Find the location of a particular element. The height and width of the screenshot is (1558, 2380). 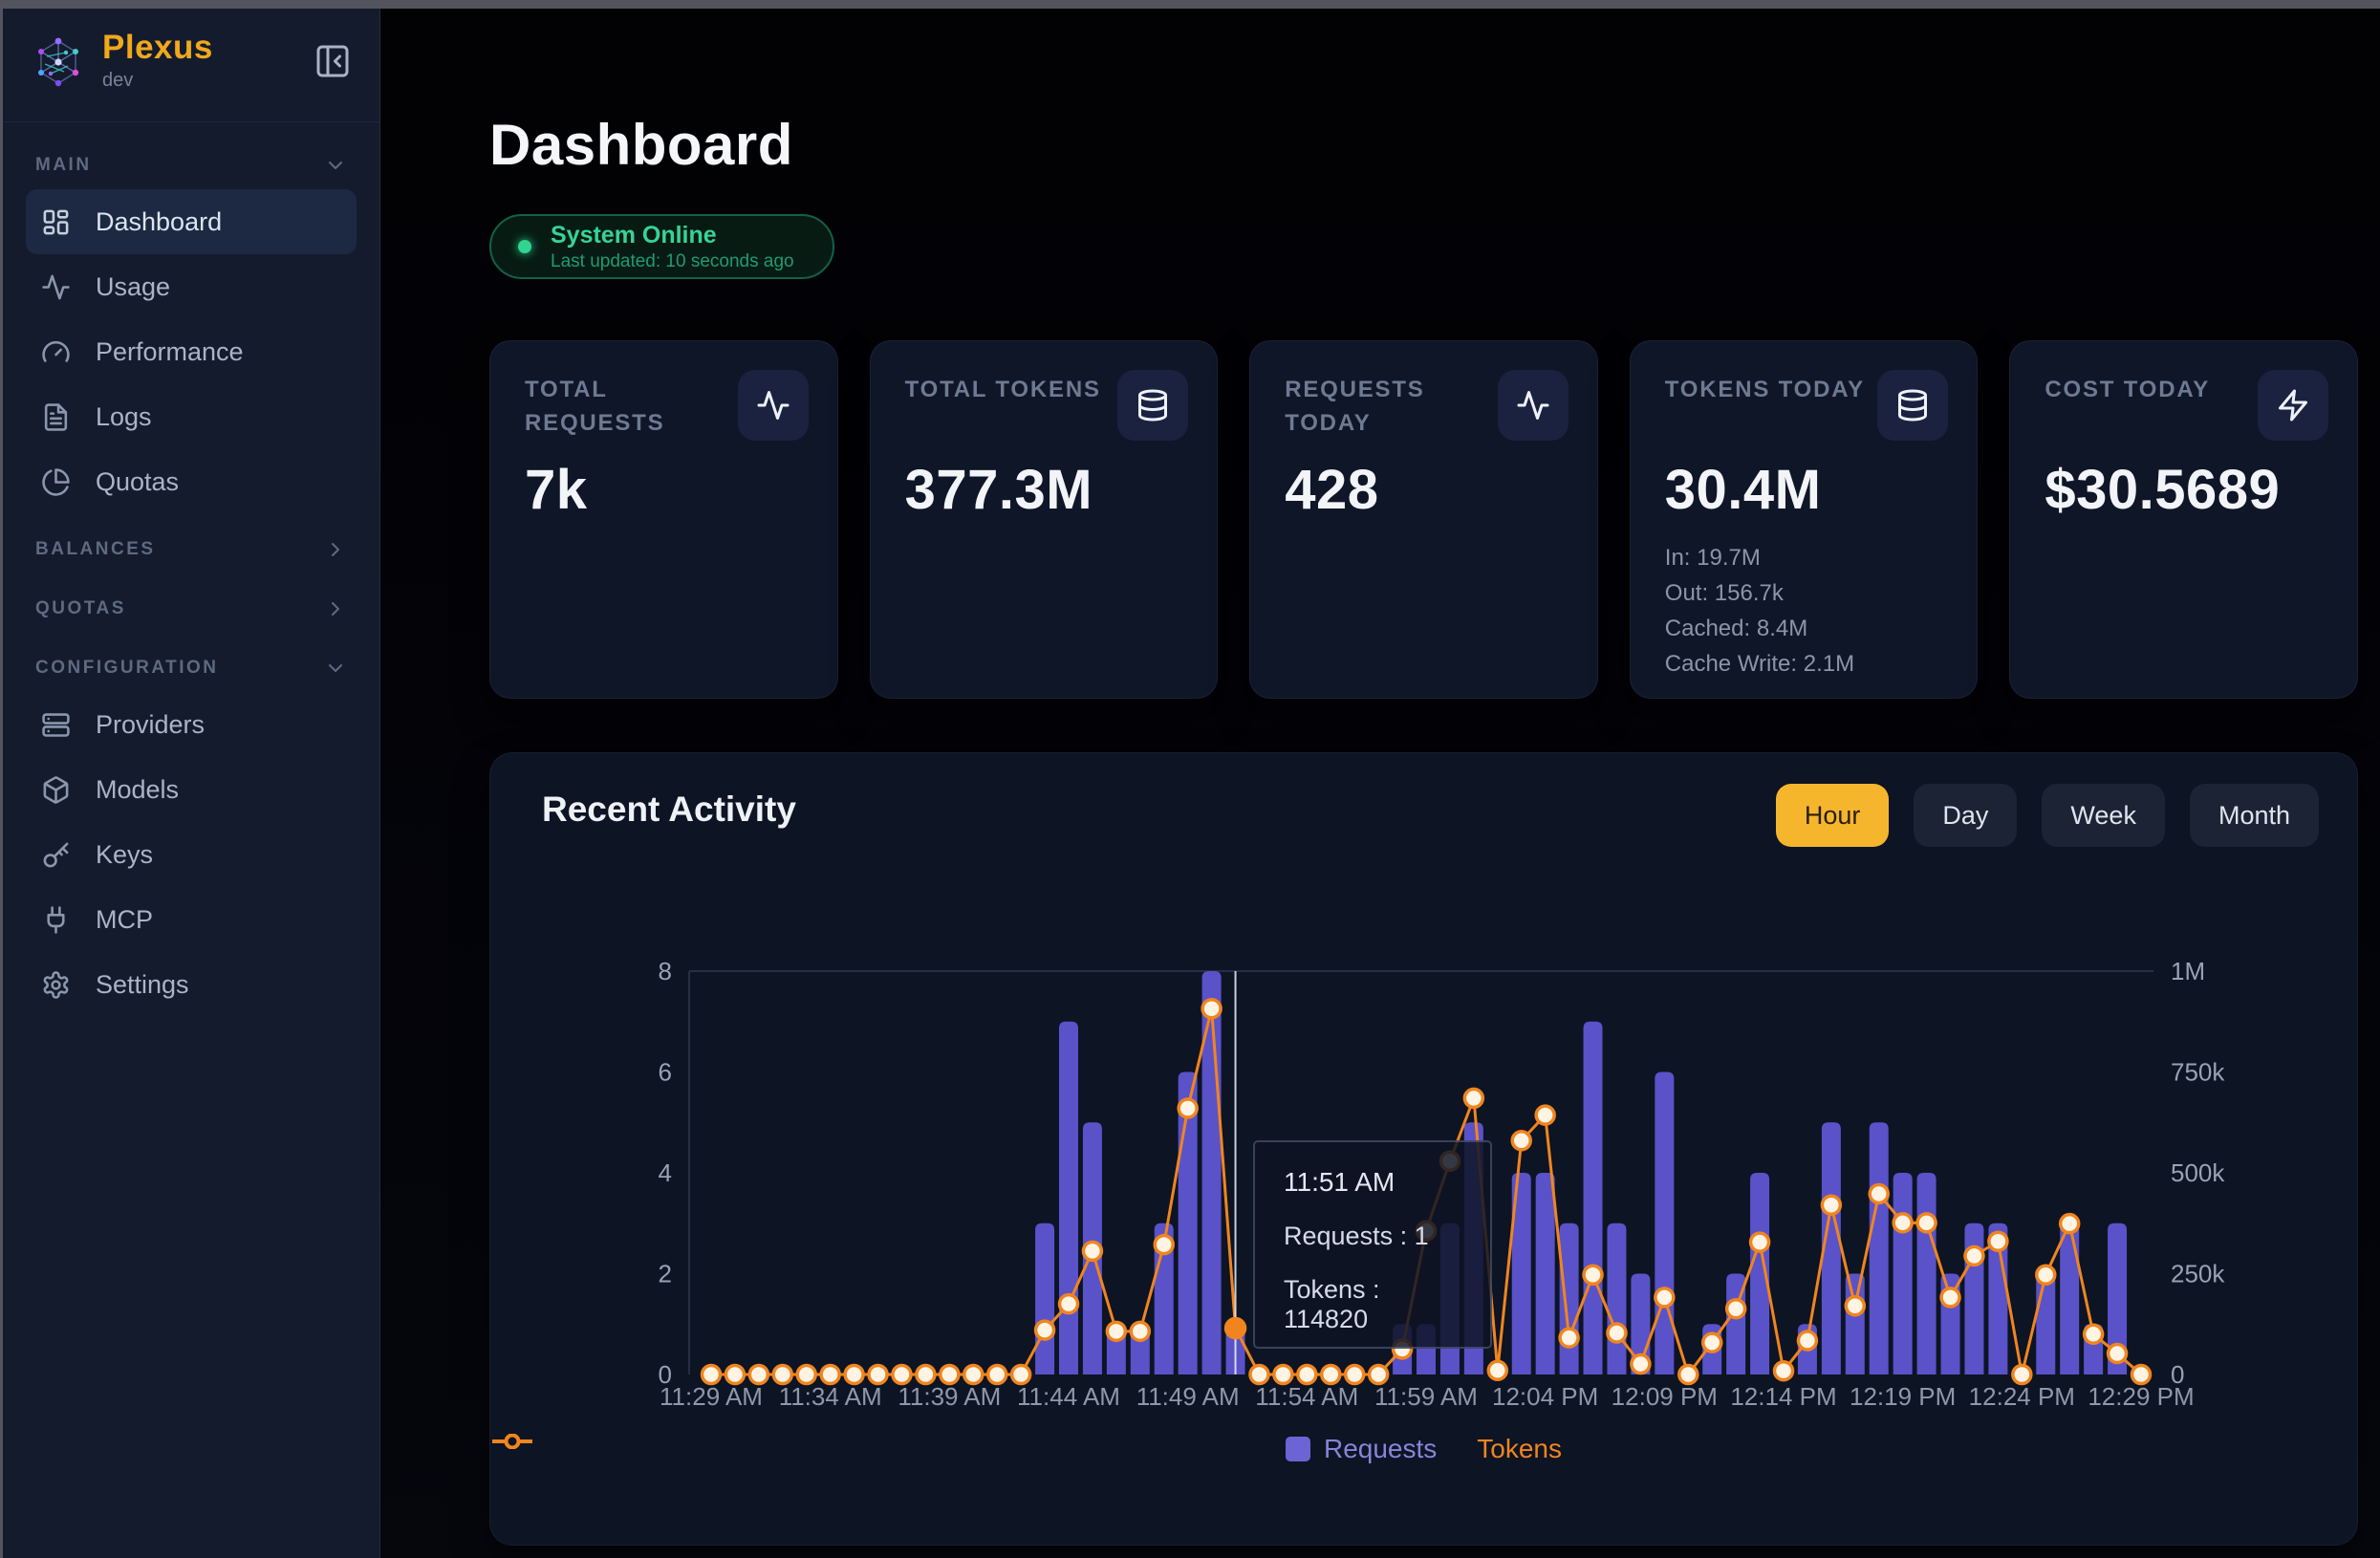

sidebar-item-performance: Performance is located at coordinates (192, 351).